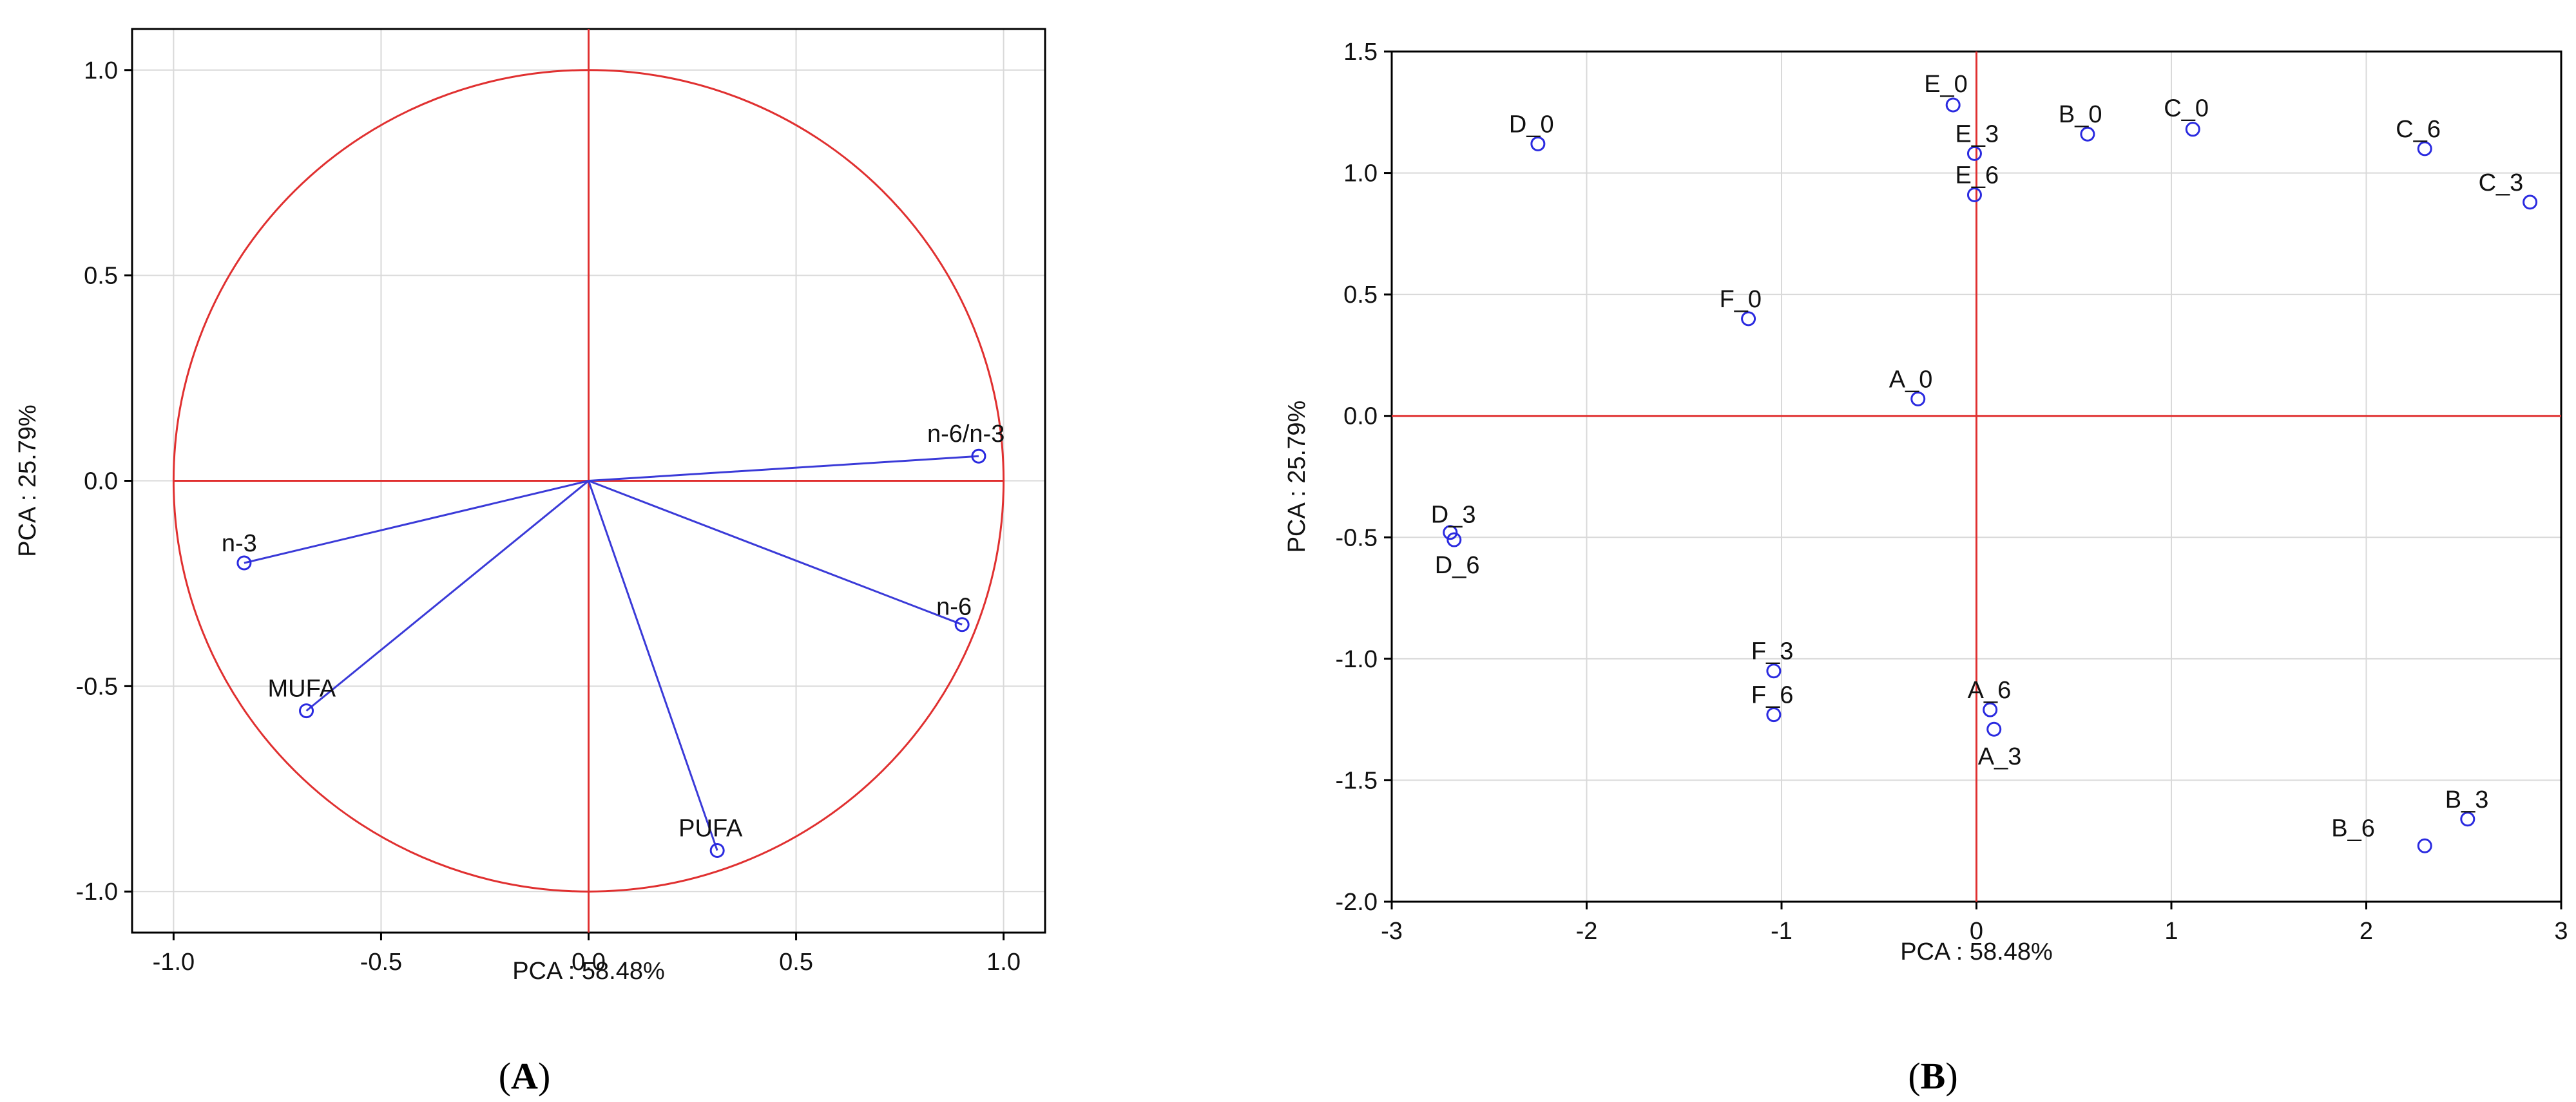  What do you see at coordinates (1361, 52) in the screenshot?
I see `y-tick-label: 1.5` at bounding box center [1361, 52].